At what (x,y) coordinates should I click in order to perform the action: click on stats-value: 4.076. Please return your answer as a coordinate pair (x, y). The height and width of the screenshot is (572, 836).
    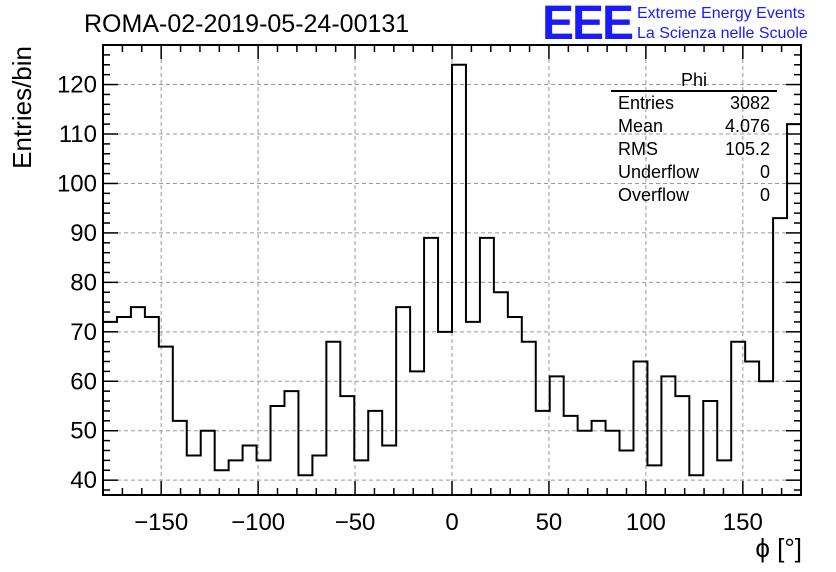
    Looking at the image, I should click on (747, 126).